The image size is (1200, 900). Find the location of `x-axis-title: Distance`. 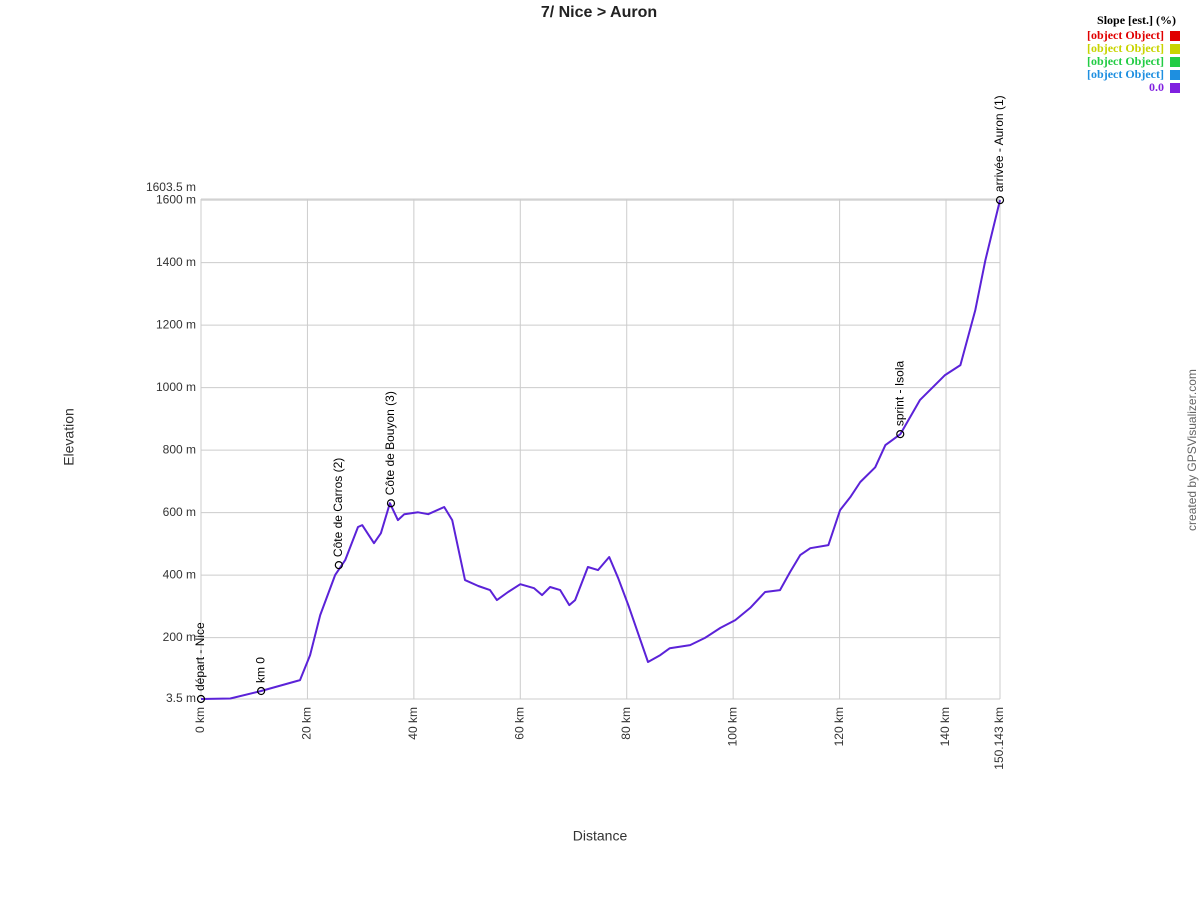

x-axis-title: Distance is located at coordinates (600, 836).